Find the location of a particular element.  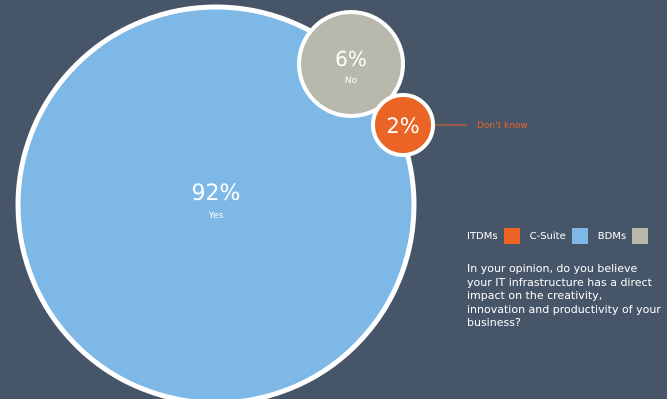

legend-swatch-bdms is located at coordinates (640, 236).